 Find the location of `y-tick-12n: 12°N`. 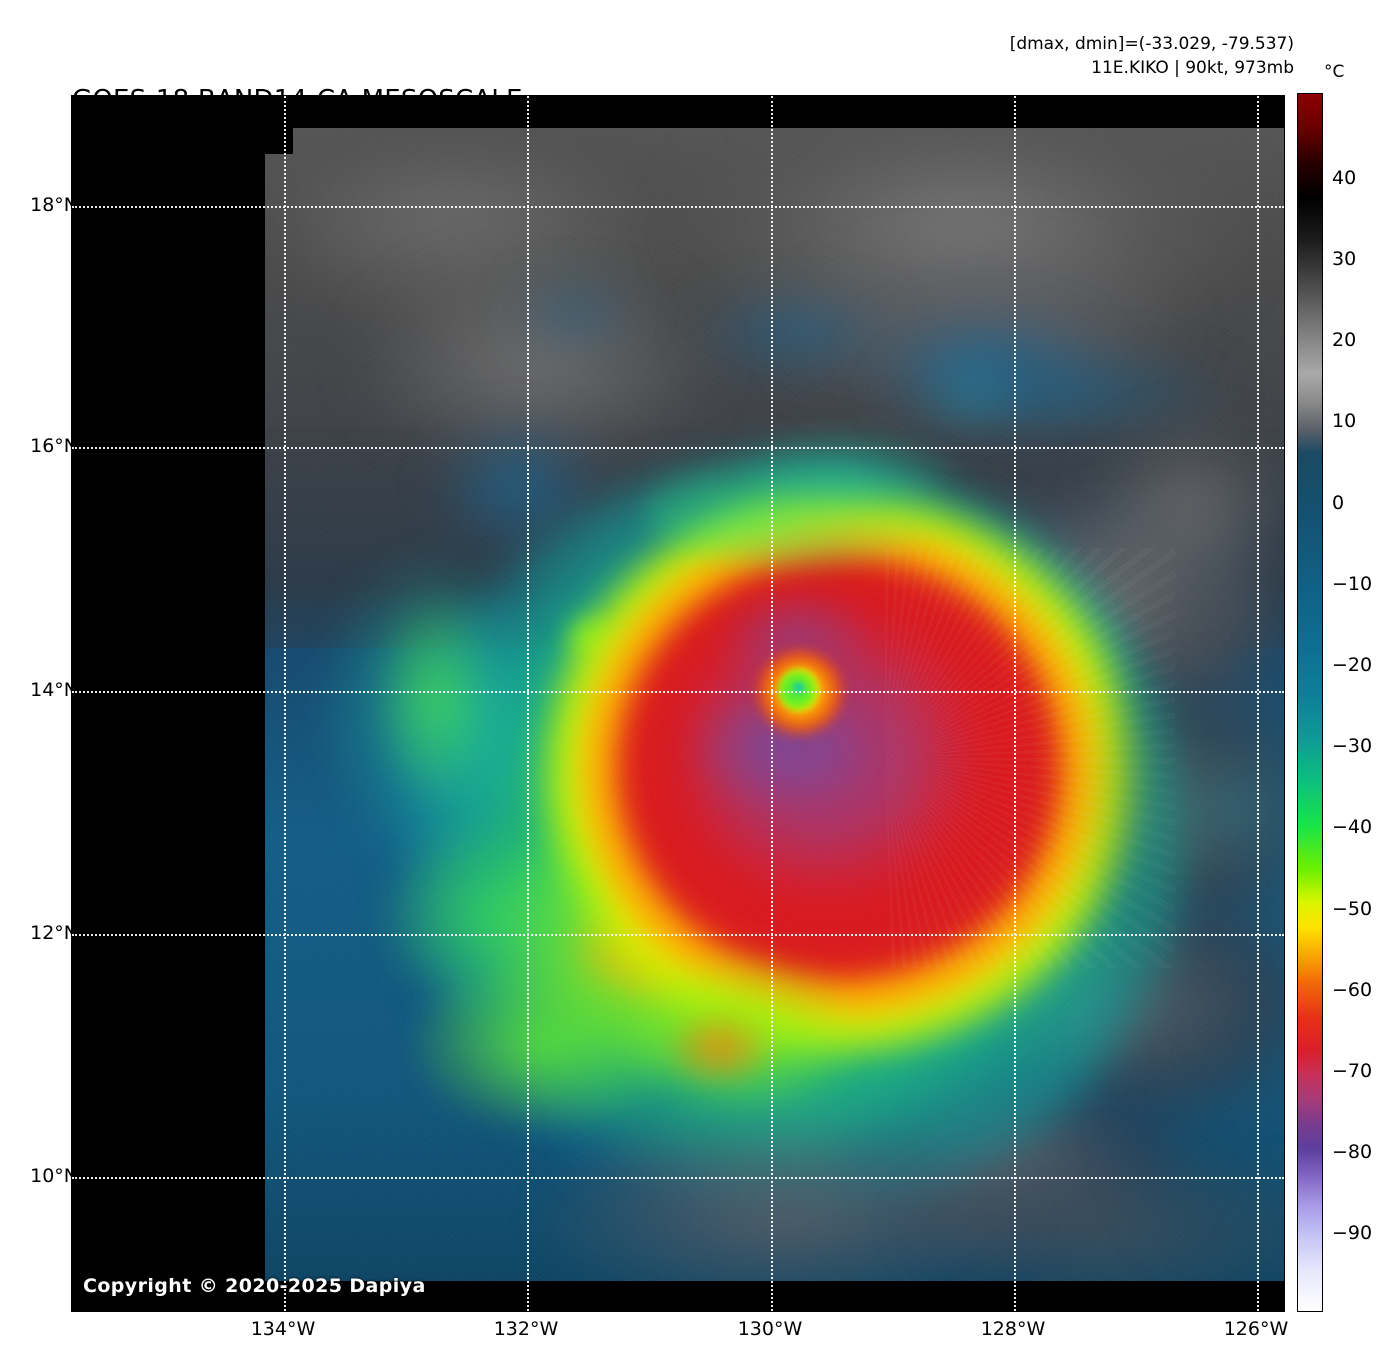

y-tick-12n: 12°N is located at coordinates (54, 933).